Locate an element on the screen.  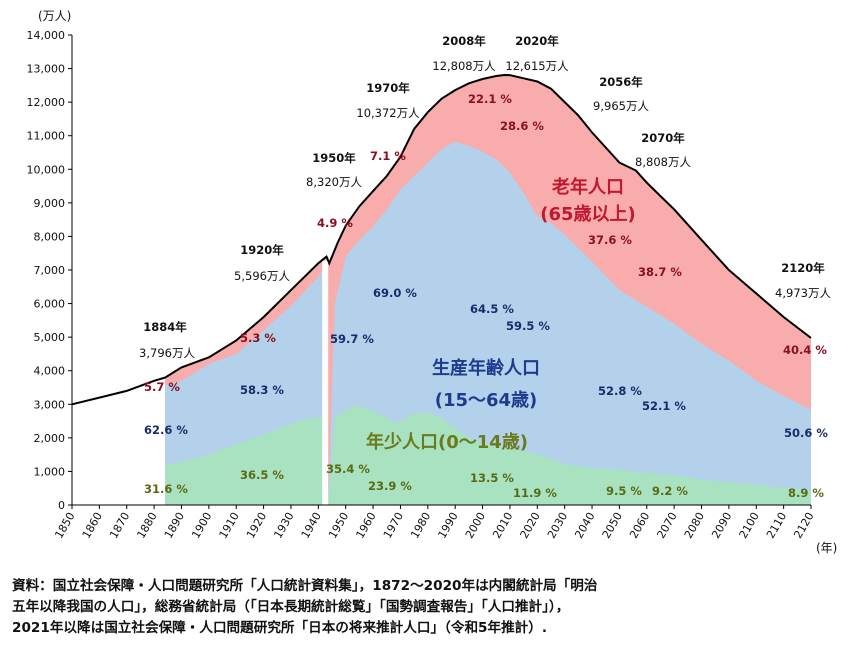
x-tick-label: 1950 is located at coordinates (338, 525).